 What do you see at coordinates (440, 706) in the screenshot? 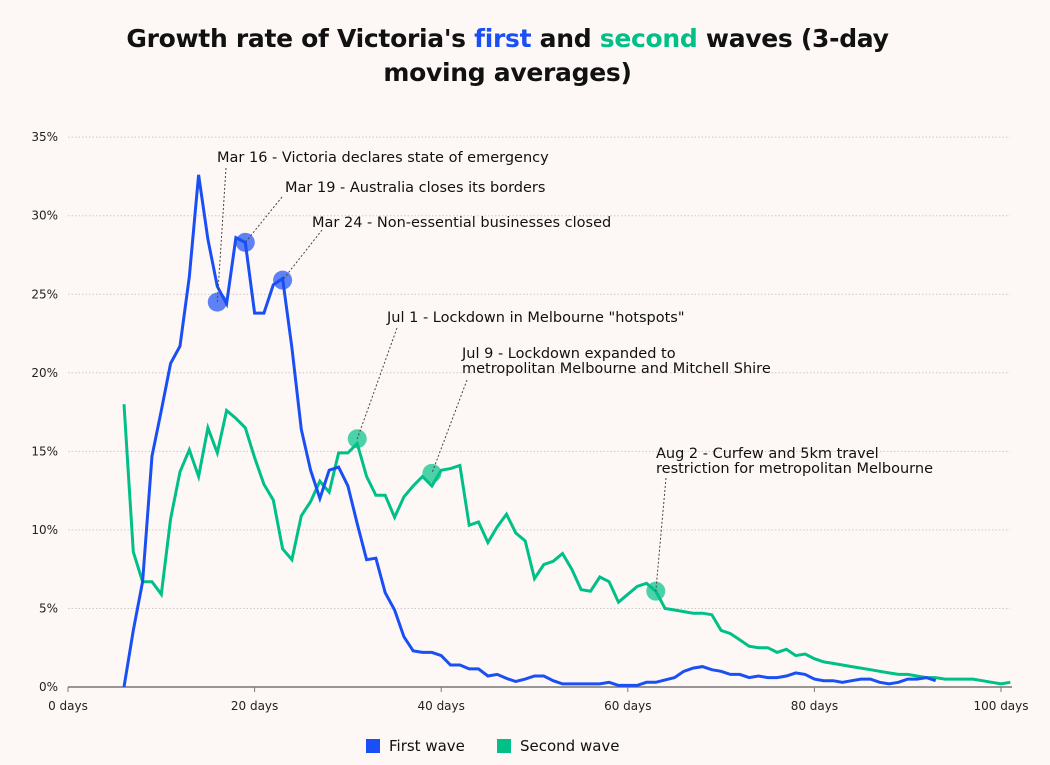
I see `x-tick-label: 40 days` at bounding box center [440, 706].